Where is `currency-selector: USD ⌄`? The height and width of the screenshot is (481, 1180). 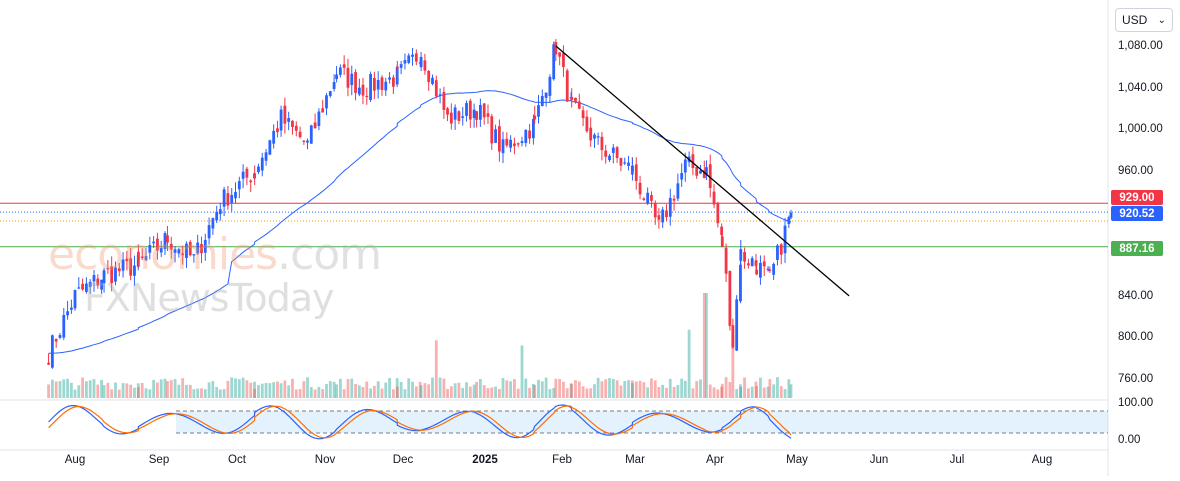 currency-selector: USD ⌄ is located at coordinates (1144, 20).